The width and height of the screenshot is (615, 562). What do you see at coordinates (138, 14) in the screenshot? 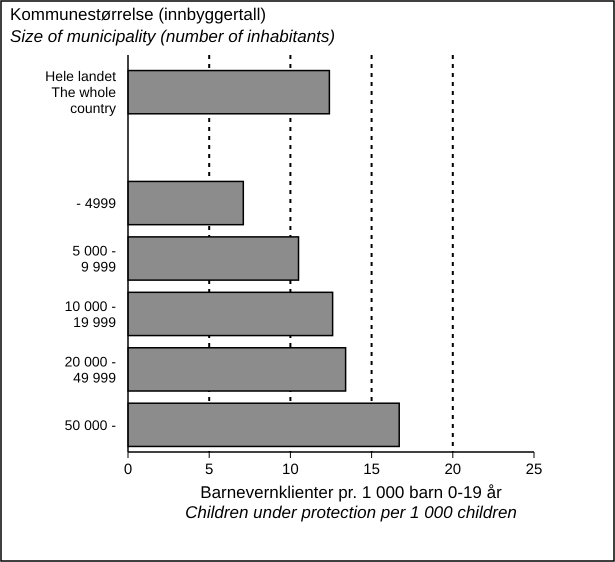
I see `chart-title: Kommunestørrelse (innbyggertall)` at bounding box center [138, 14].